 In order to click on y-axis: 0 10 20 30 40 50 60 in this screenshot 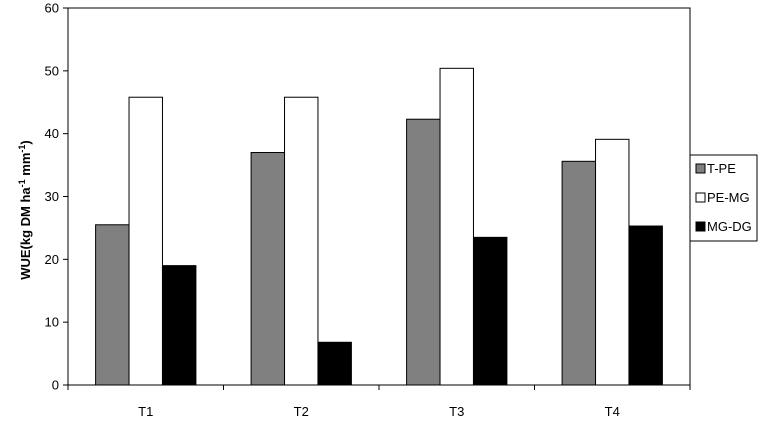, I will do `click(56, 197)`.